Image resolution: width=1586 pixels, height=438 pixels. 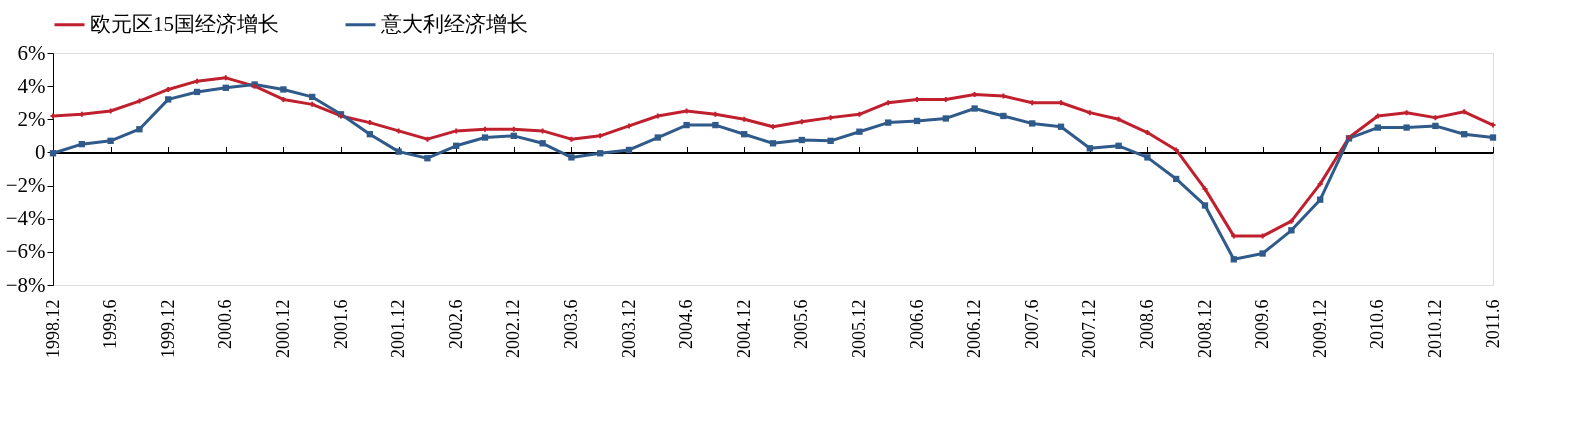 I want to click on x-tick-label: 2000.6, so click(x=225, y=324).